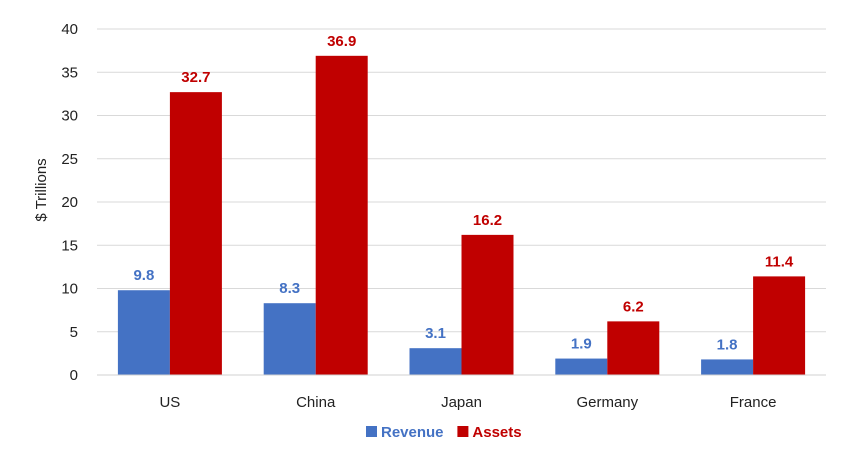 Image resolution: width=851 pixels, height=450 pixels. Describe the element at coordinates (633, 348) in the screenshot. I see `bar-assets-germany` at that location.